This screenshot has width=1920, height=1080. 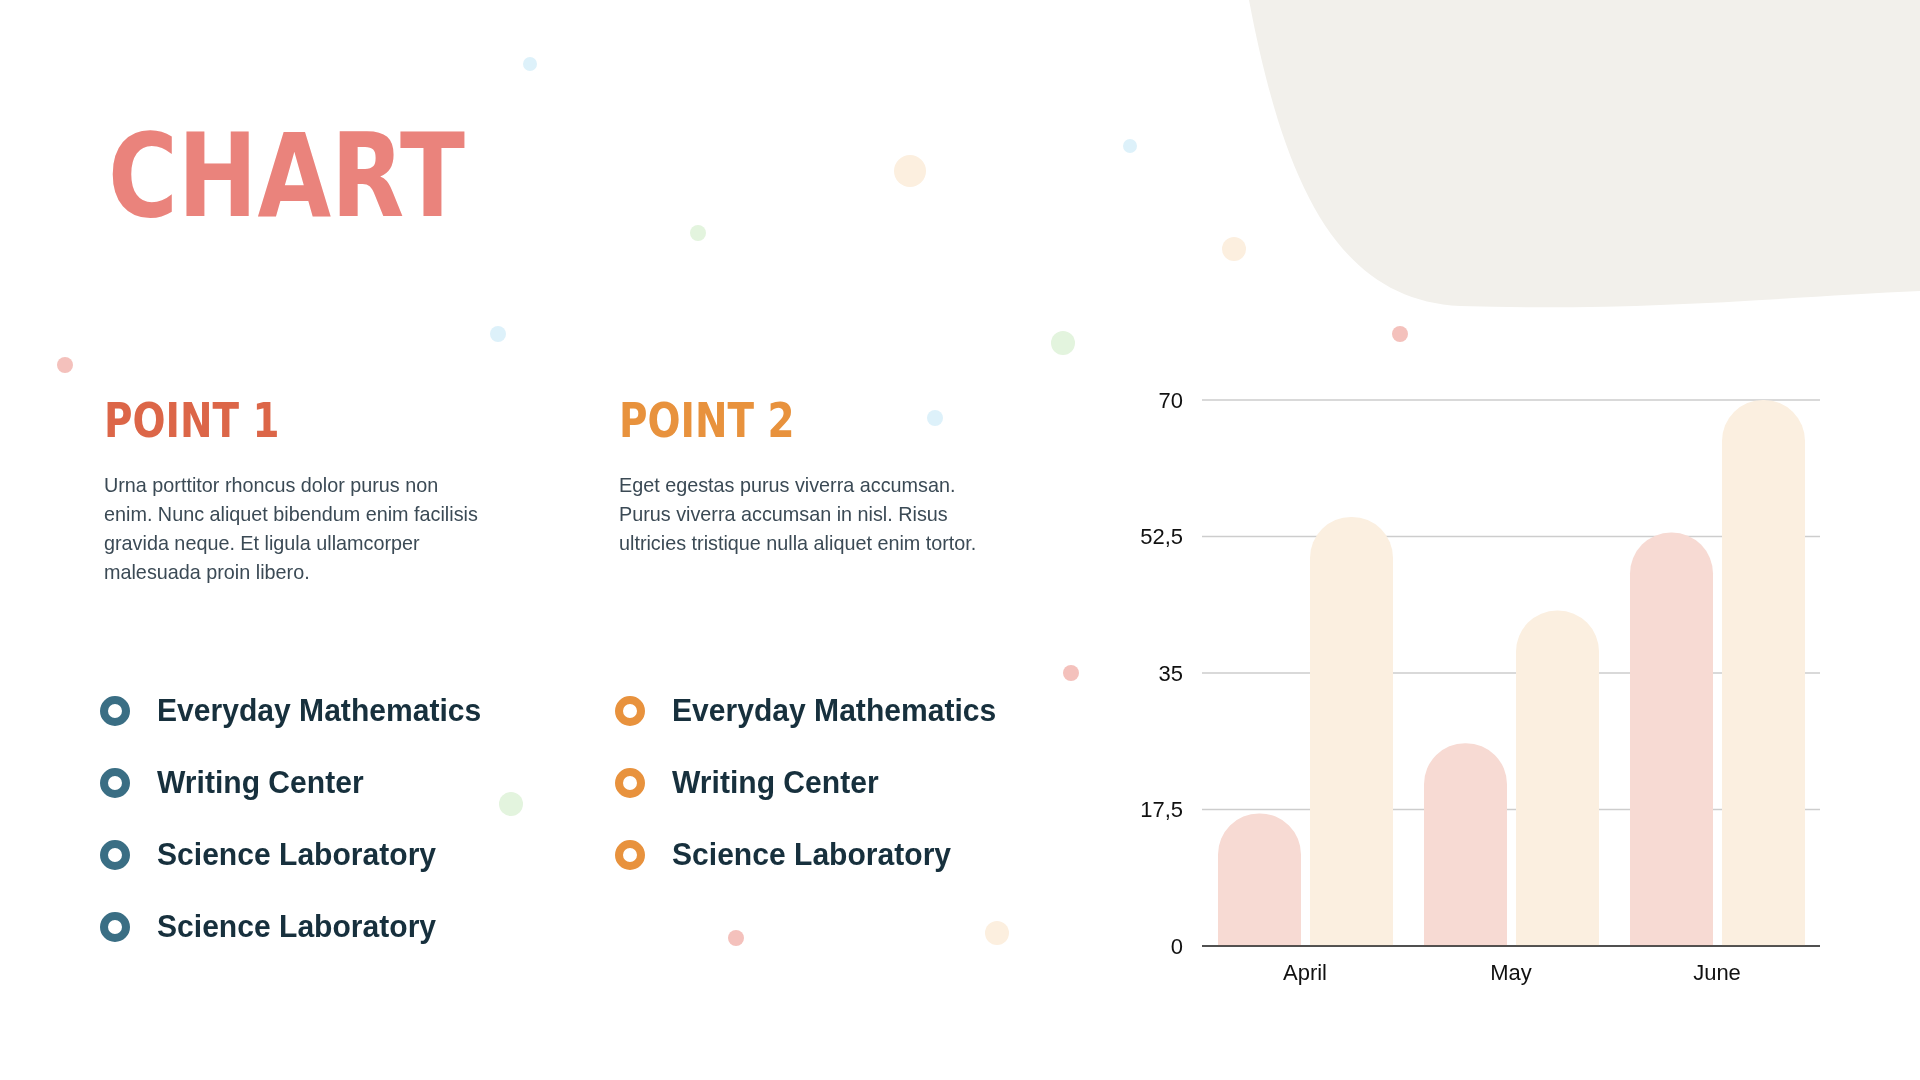 I want to click on chart-title: CHART, so click(x=286, y=175).